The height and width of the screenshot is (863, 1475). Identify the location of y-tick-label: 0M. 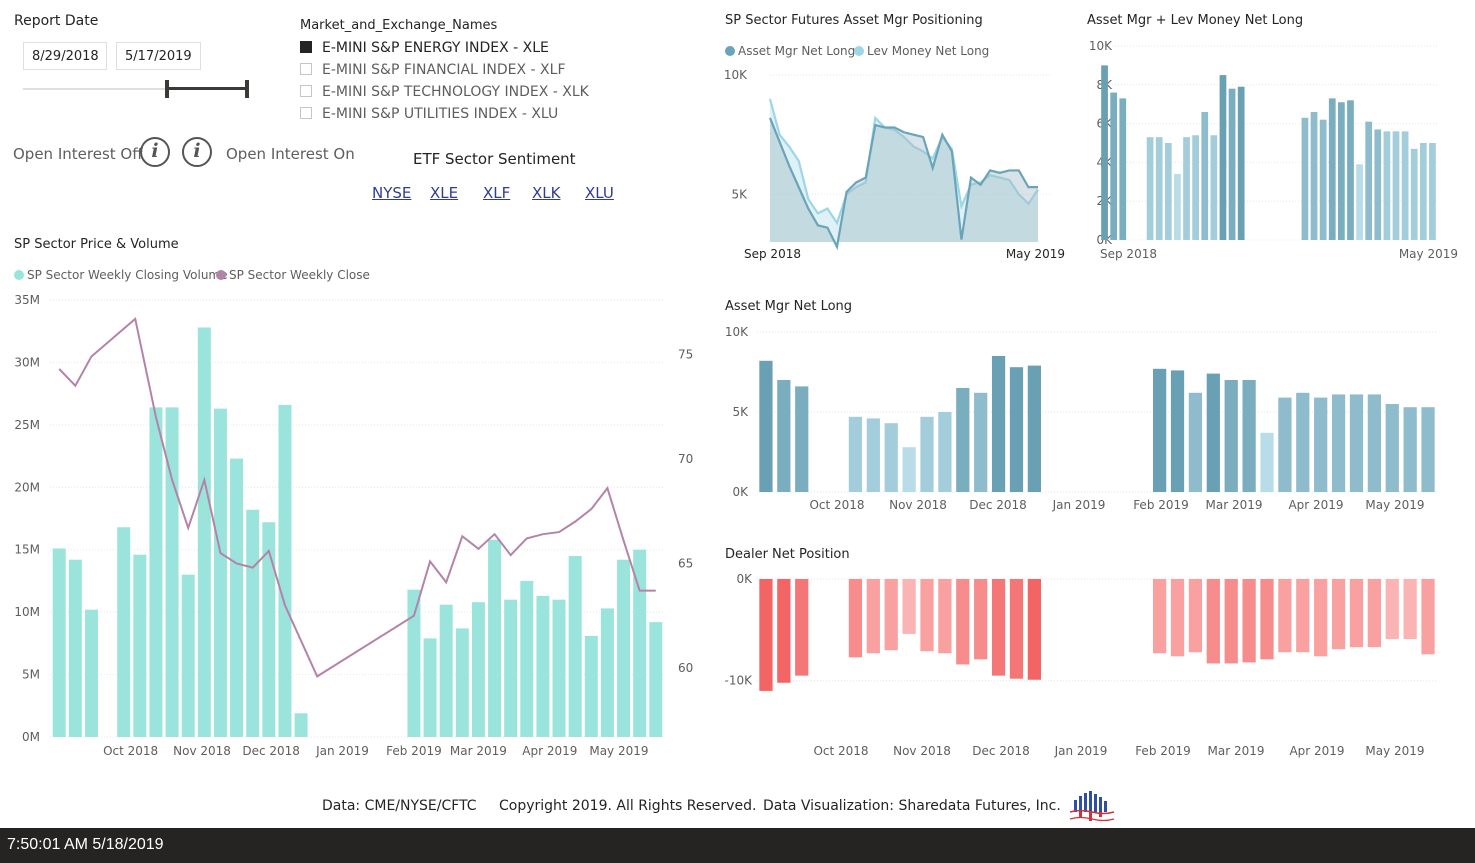
(31, 737).